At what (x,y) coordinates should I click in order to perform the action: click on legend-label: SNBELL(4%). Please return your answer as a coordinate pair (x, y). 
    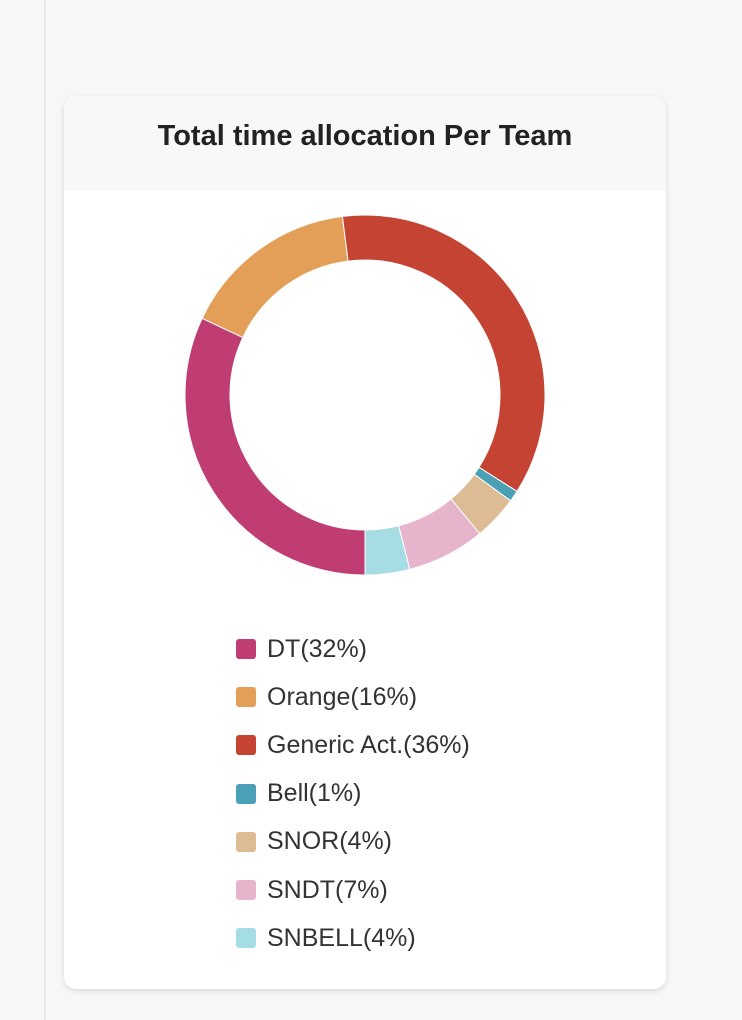
    Looking at the image, I should click on (341, 937).